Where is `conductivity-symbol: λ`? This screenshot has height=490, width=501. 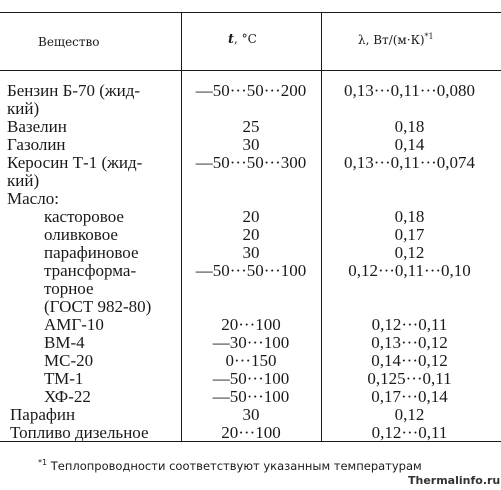 conductivity-symbol: λ is located at coordinates (362, 40).